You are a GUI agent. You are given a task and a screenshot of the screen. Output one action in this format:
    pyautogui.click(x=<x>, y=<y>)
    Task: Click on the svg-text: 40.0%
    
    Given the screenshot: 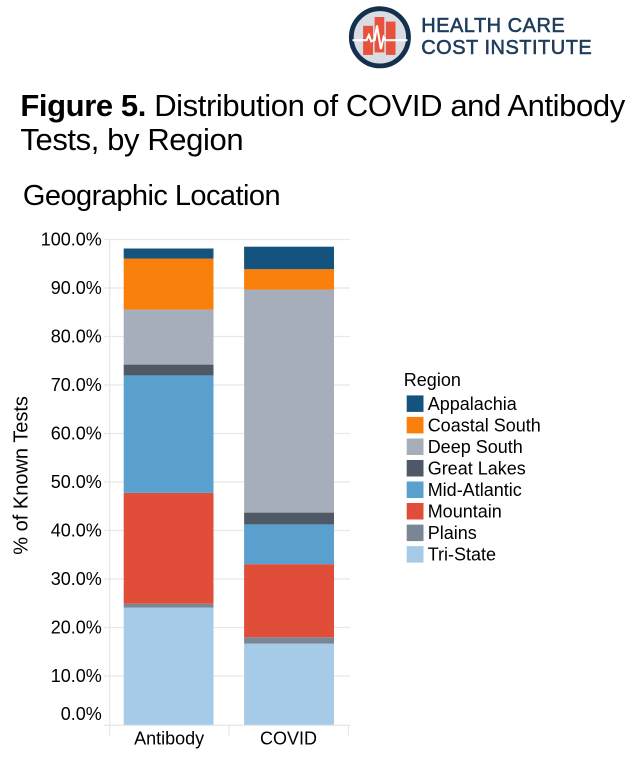 What is the action you would take?
    pyautogui.click(x=76, y=531)
    